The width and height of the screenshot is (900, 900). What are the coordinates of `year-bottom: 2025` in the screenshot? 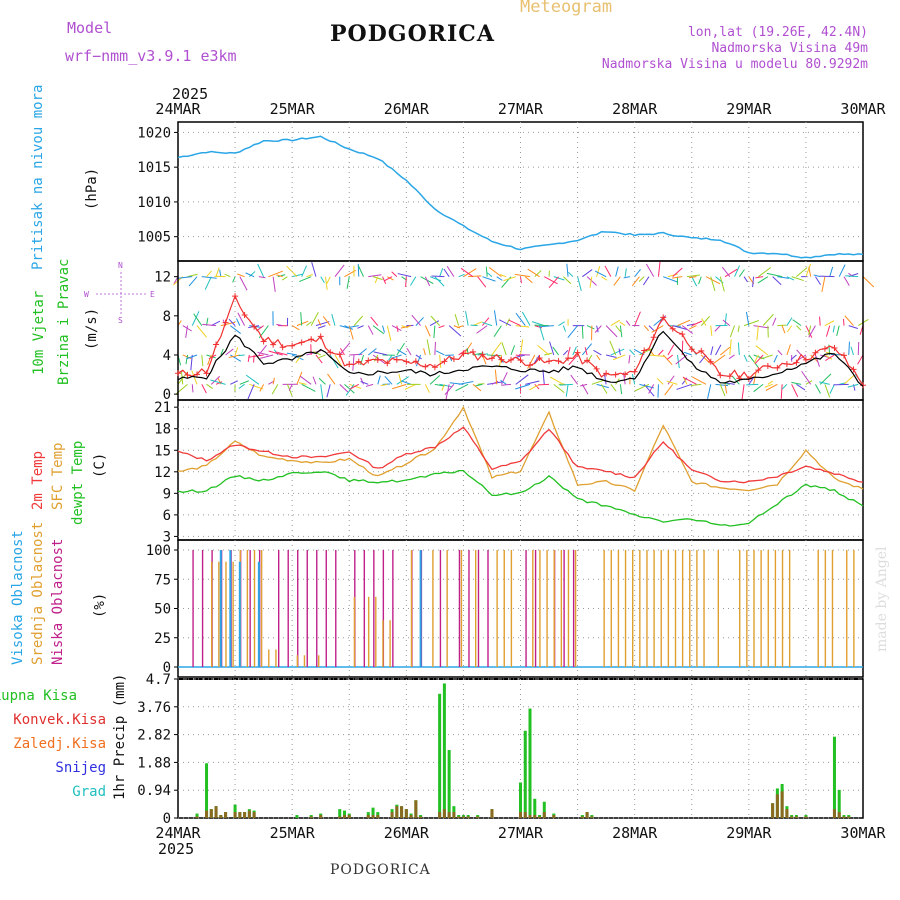 It's located at (176, 849).